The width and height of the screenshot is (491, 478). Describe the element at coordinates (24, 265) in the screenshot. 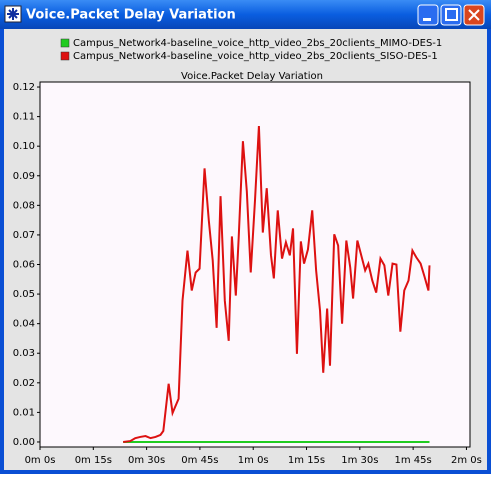

I see `y-tick-label: 0.06` at that location.